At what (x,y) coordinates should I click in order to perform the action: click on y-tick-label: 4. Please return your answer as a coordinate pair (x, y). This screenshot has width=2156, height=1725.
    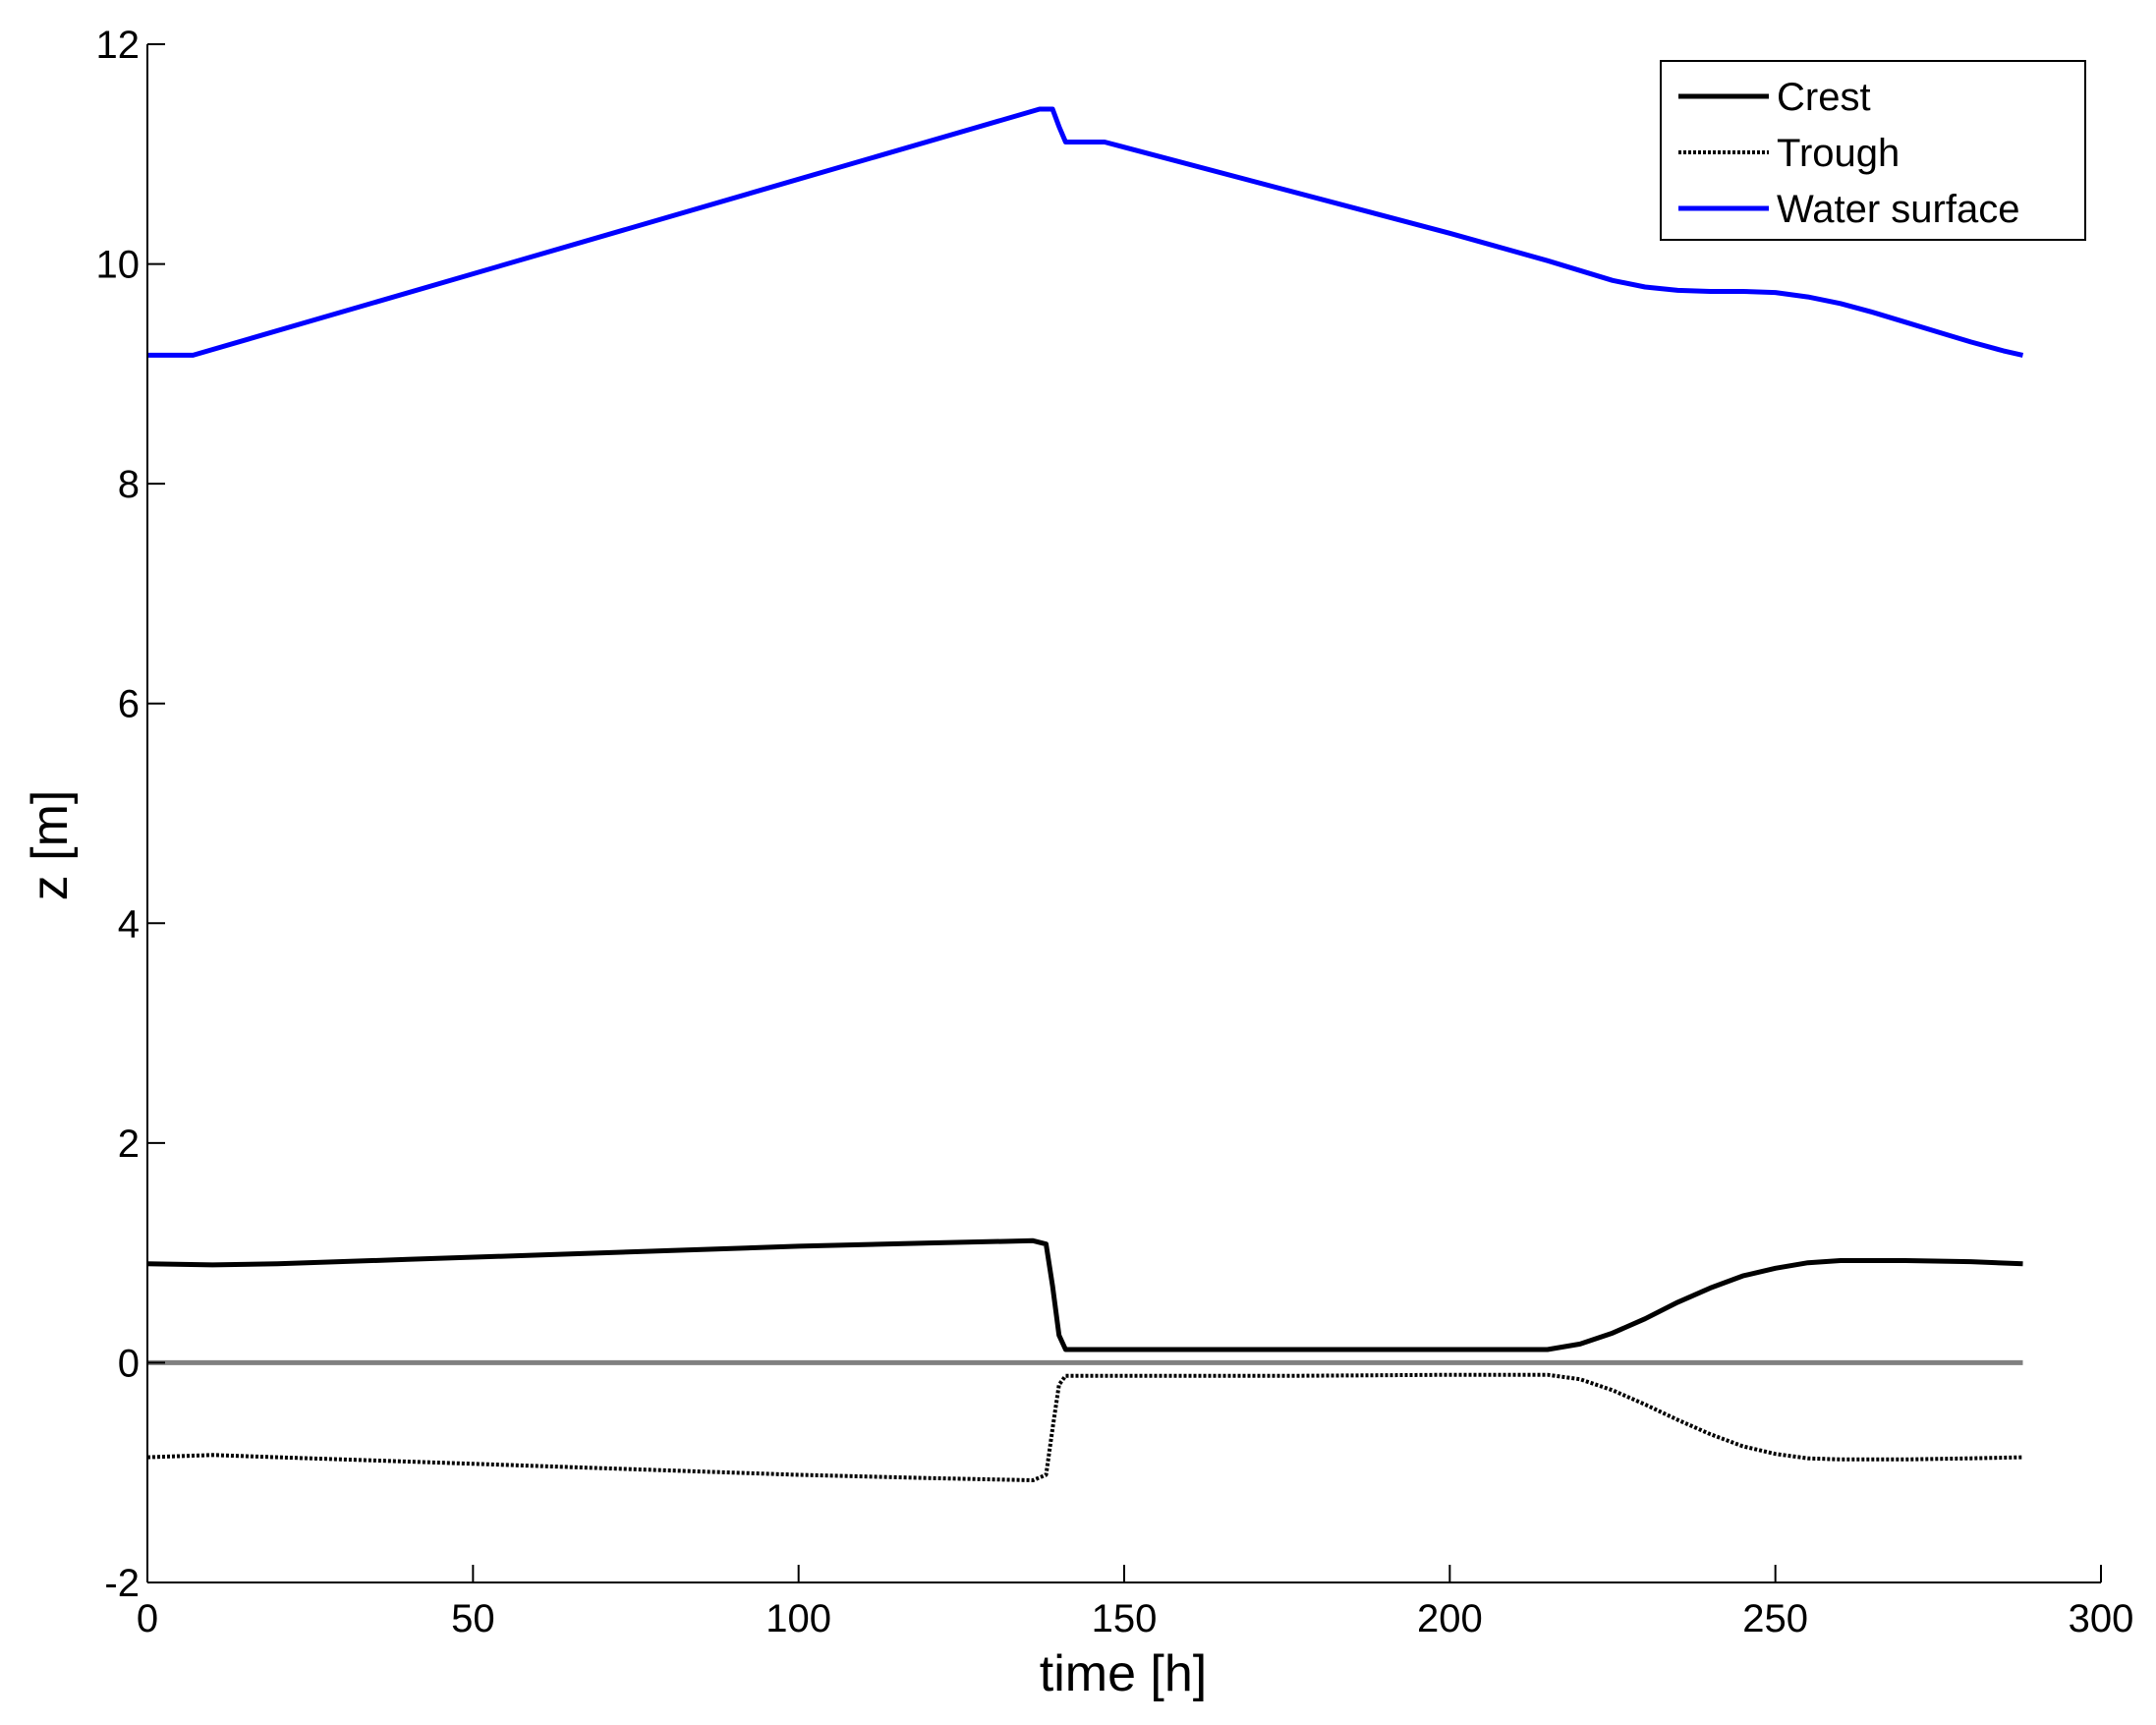
    Looking at the image, I should click on (129, 924).